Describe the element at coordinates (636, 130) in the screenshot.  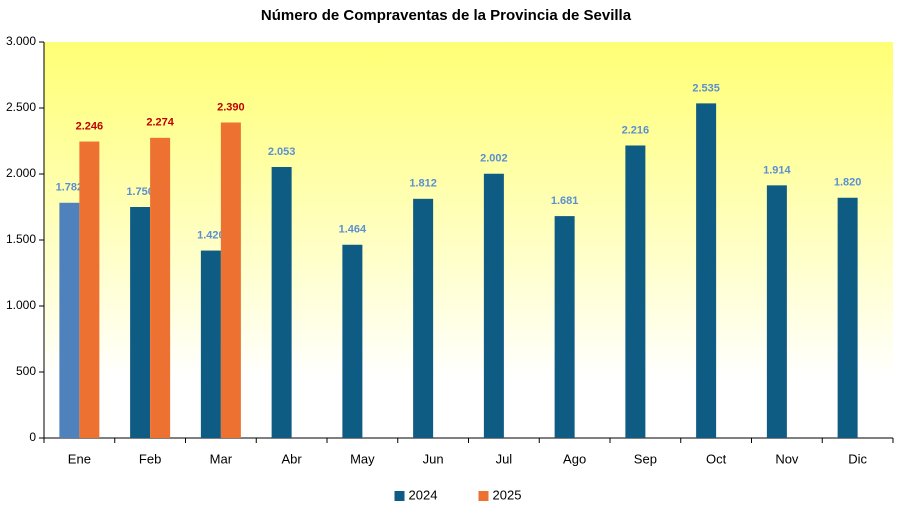
I see `data-label: 2.216` at that location.